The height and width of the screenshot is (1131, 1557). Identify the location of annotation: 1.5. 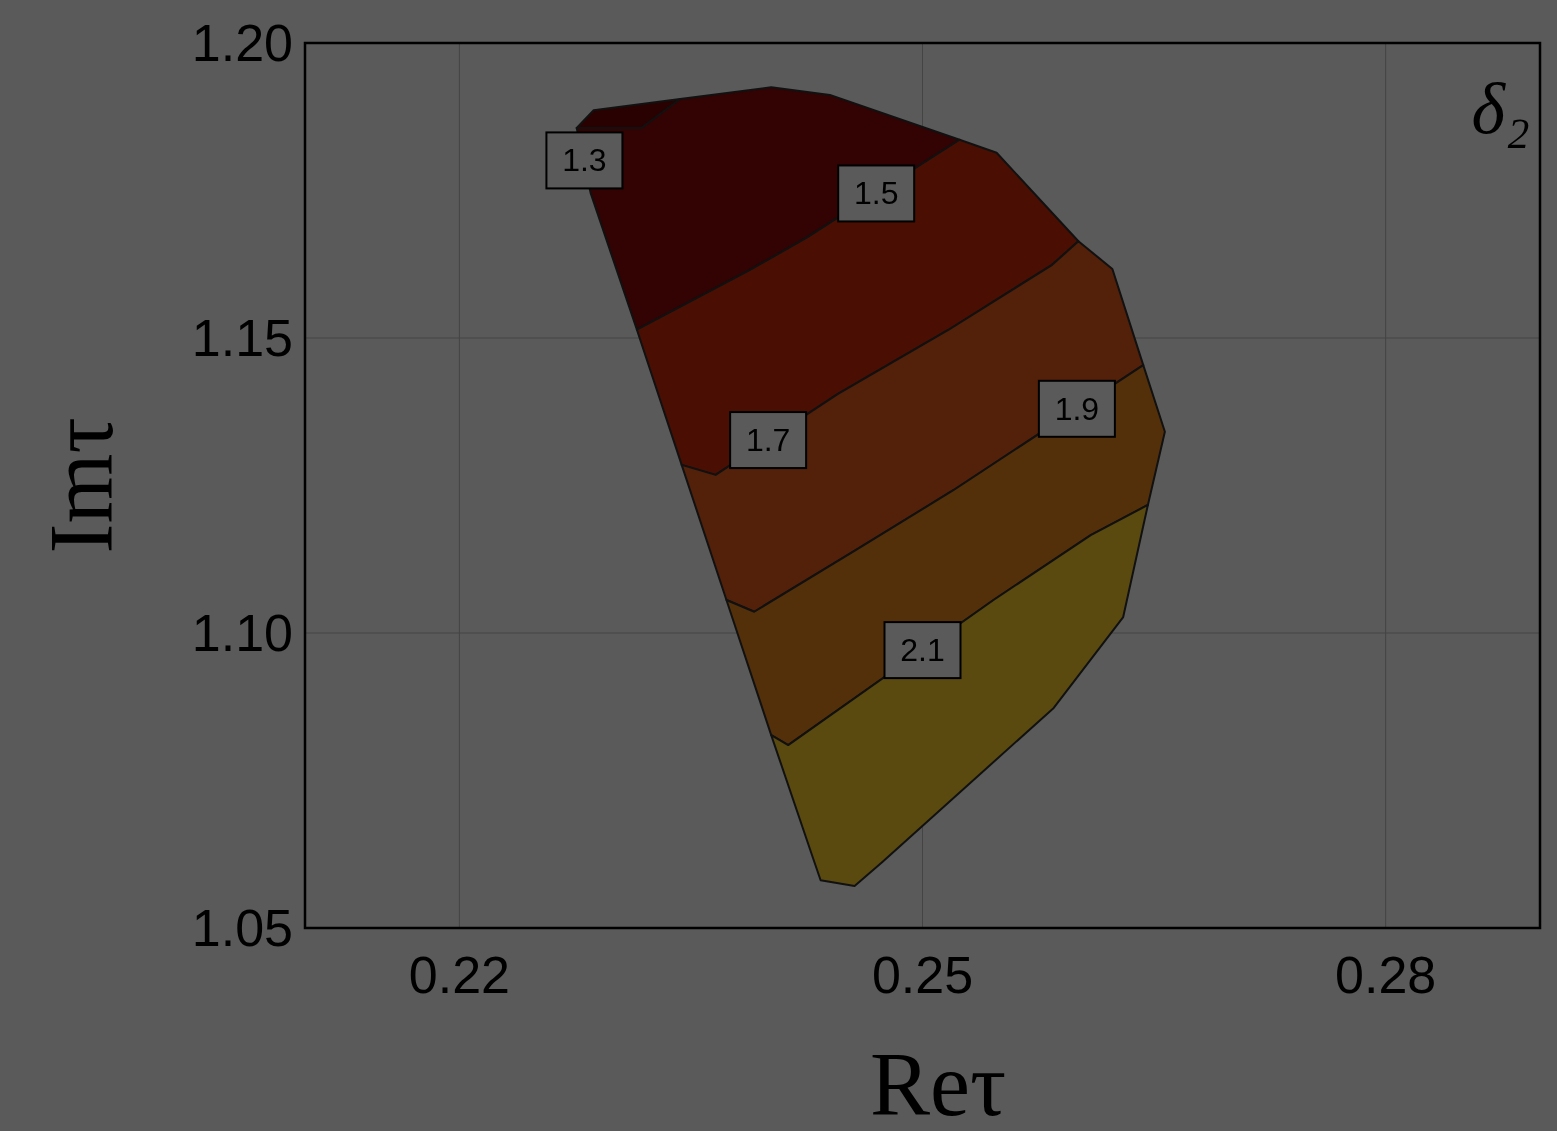
(876, 193).